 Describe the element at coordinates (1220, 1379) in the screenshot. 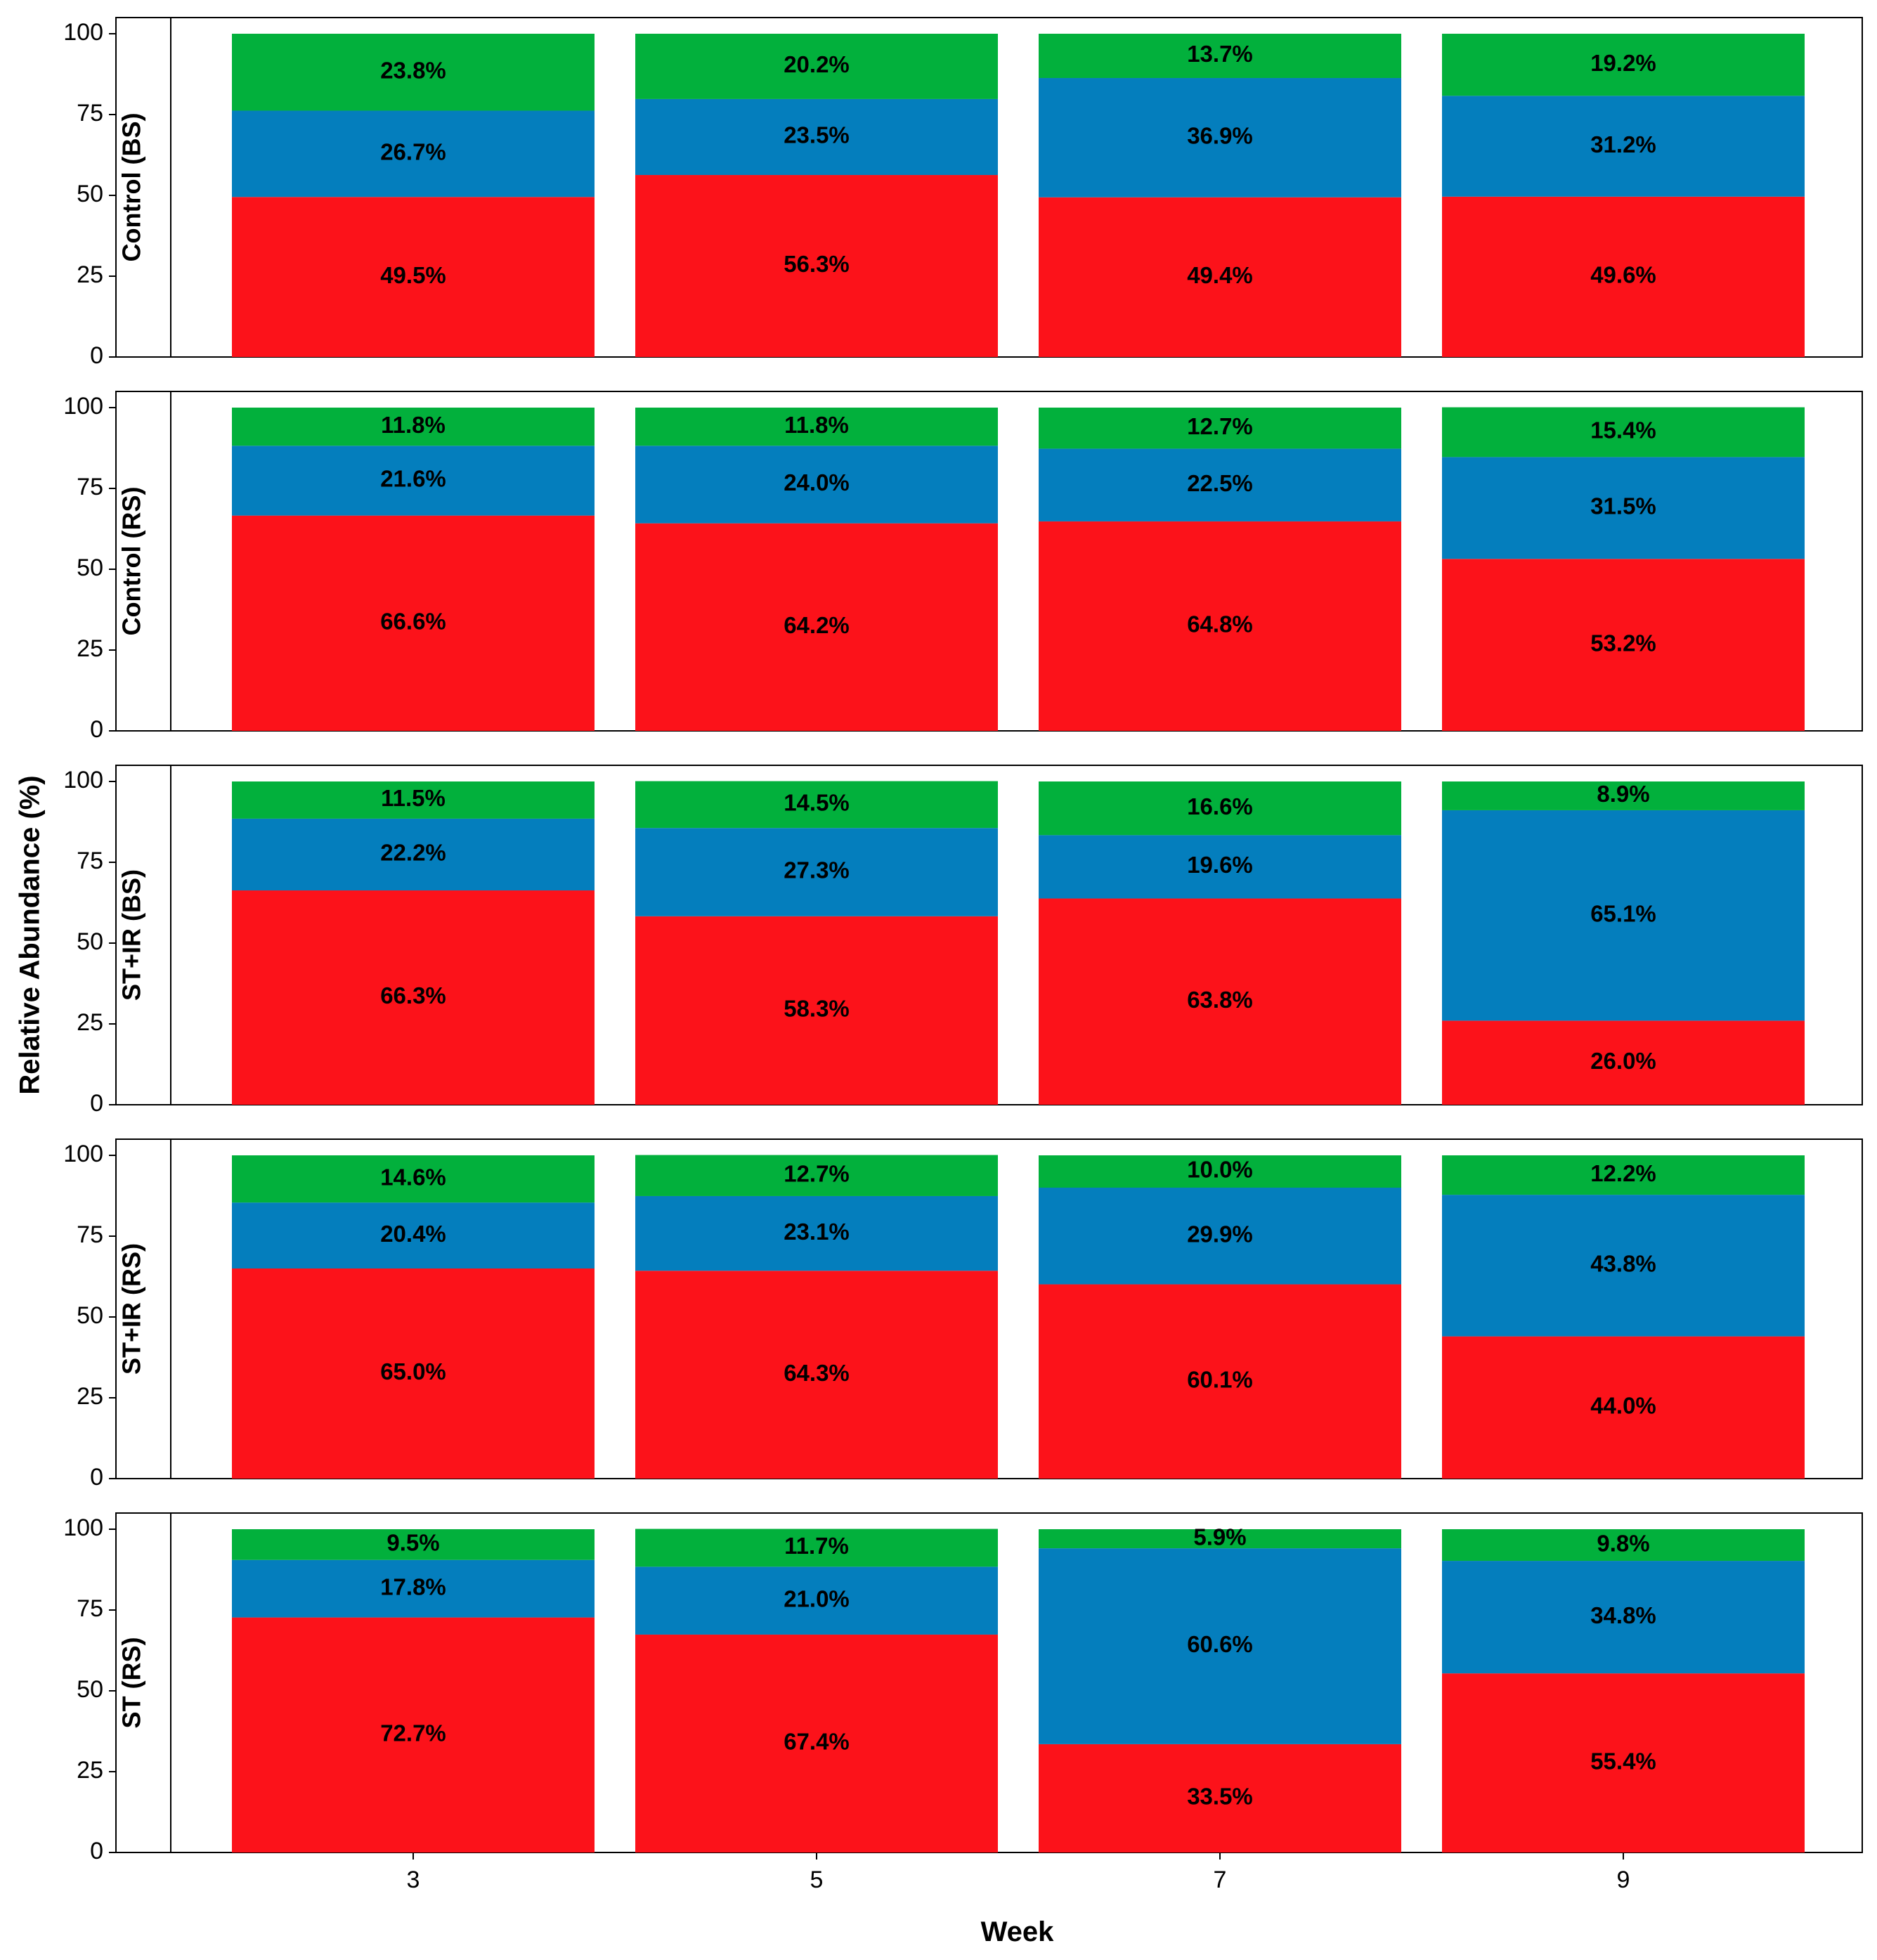

I see `data-label: 60.1%` at that location.